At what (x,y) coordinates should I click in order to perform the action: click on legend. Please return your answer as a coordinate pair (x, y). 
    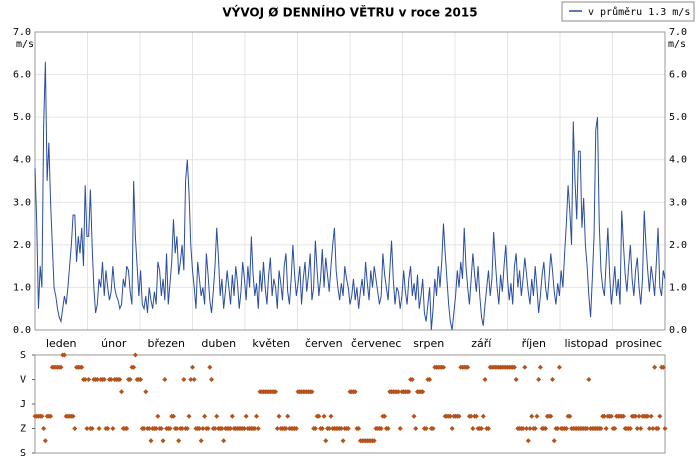
    Looking at the image, I should click on (628, 11).